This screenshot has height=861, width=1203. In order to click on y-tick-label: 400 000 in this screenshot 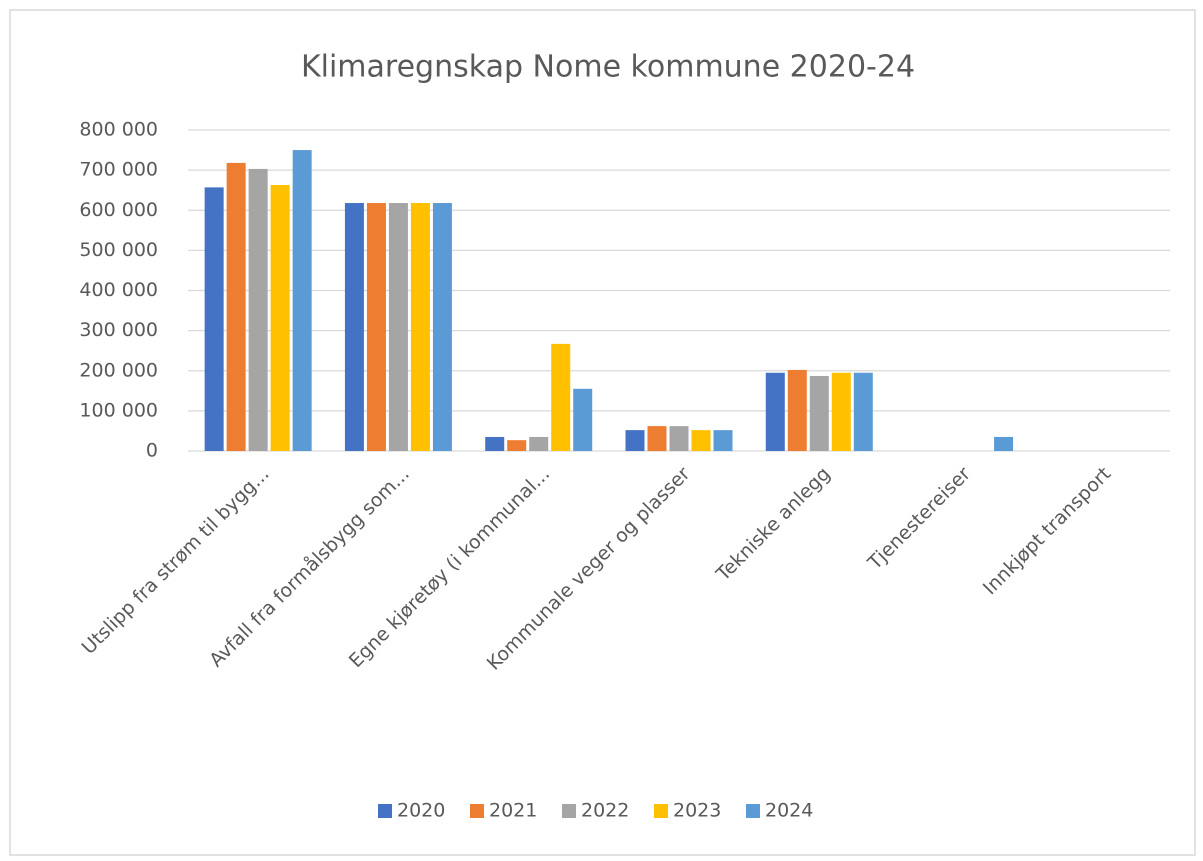, I will do `click(118, 290)`.